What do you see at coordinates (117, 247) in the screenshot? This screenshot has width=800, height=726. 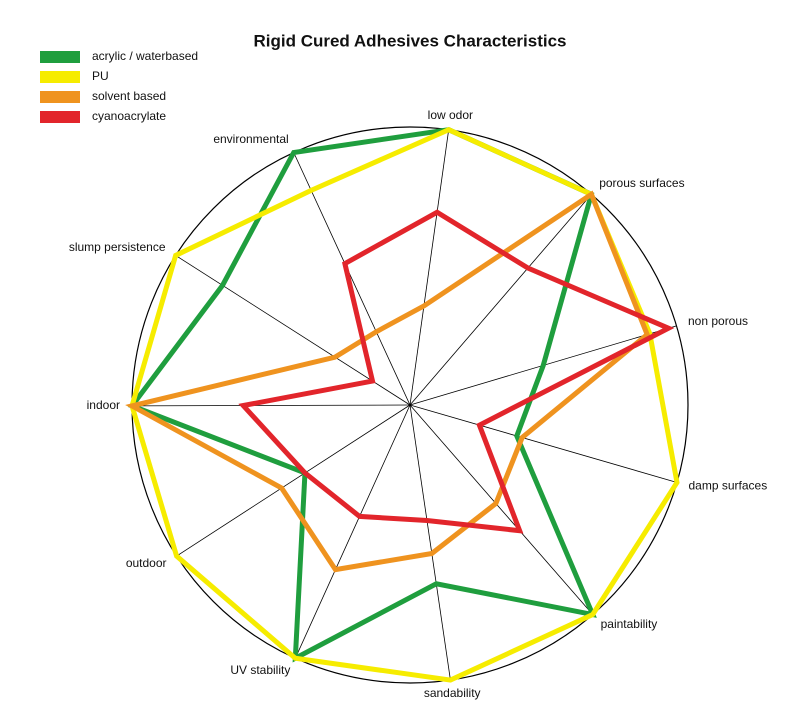 I see `axis-label: slump persistence` at bounding box center [117, 247].